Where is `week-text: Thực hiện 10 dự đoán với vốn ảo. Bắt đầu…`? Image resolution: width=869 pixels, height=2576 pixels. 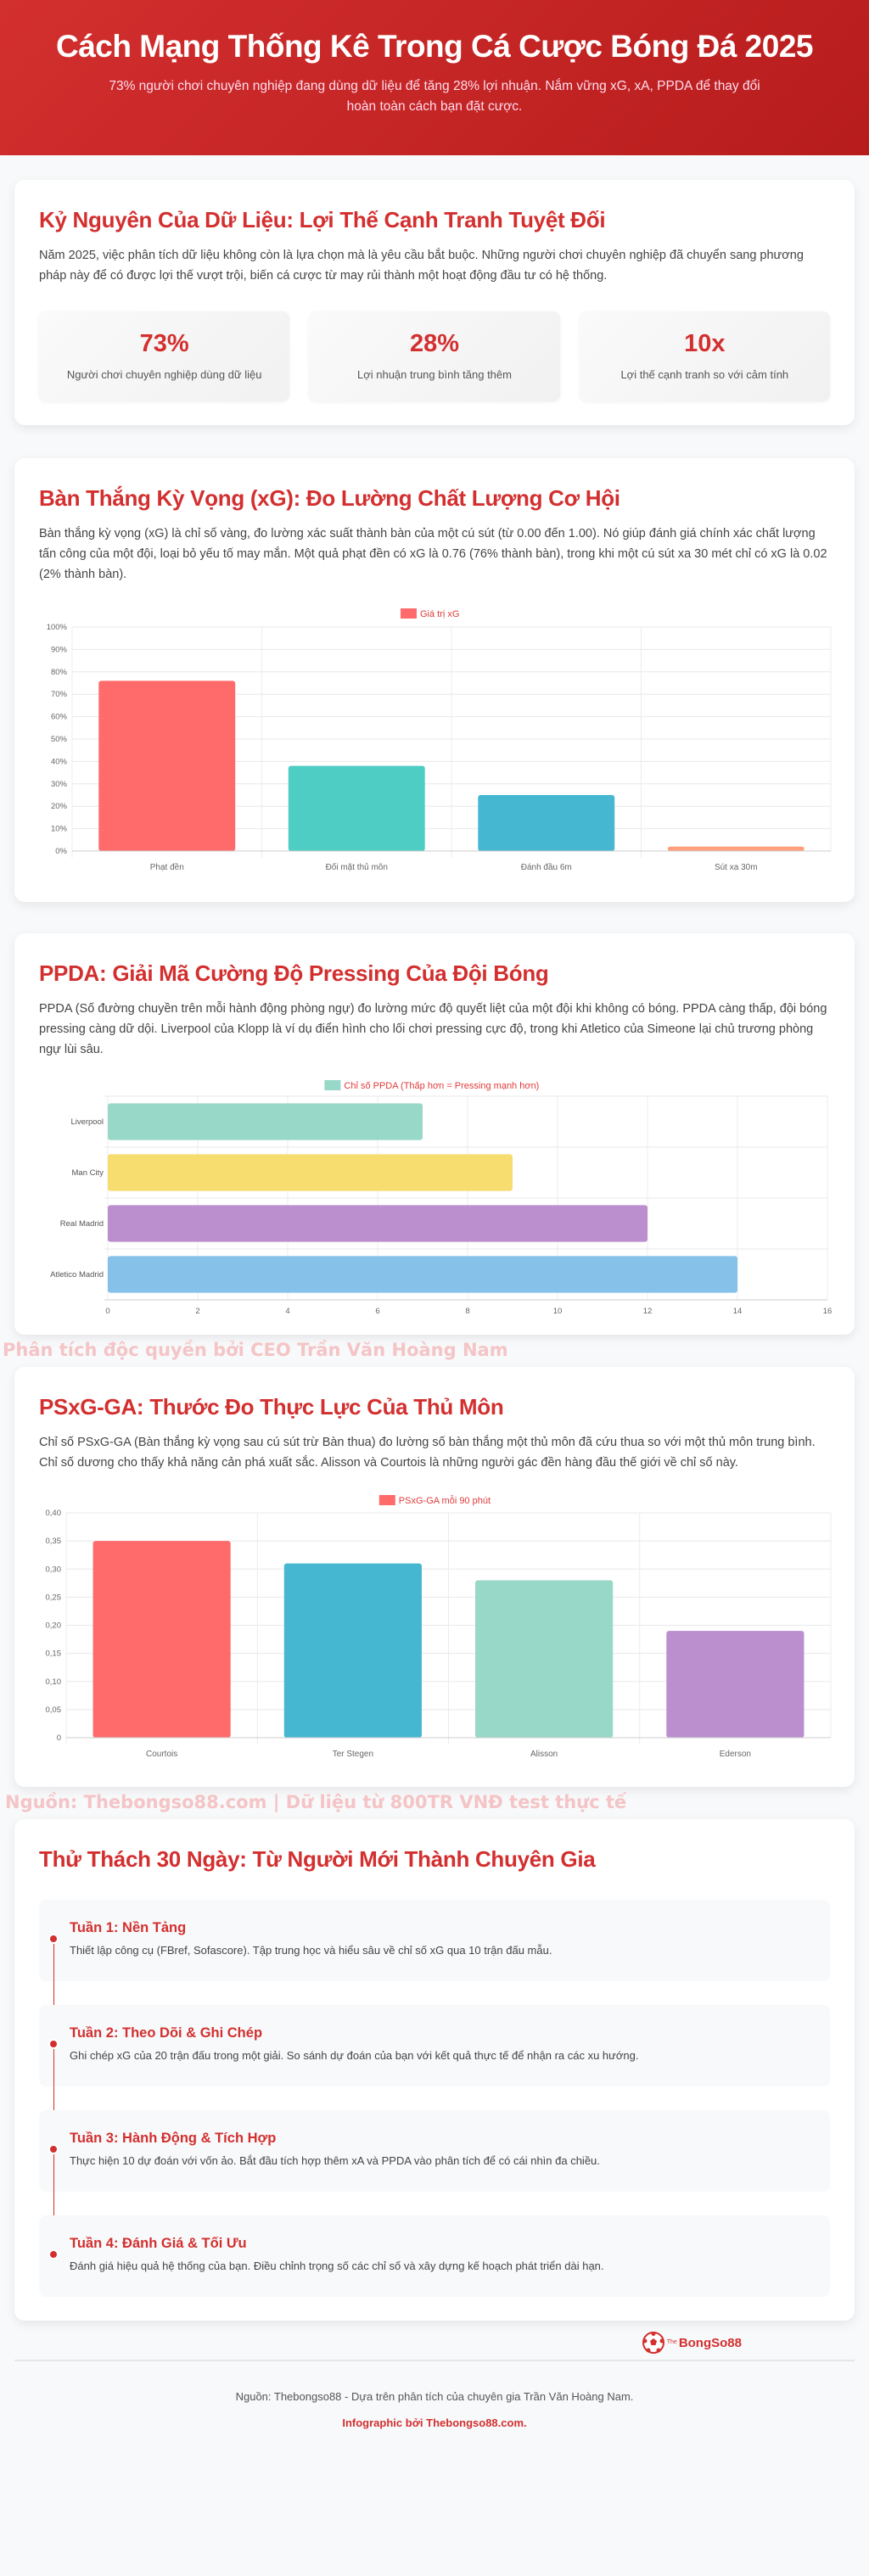 week-text: Thực hiện 10 dự đoán với vốn ảo. Bắt đầu… is located at coordinates (335, 2160).